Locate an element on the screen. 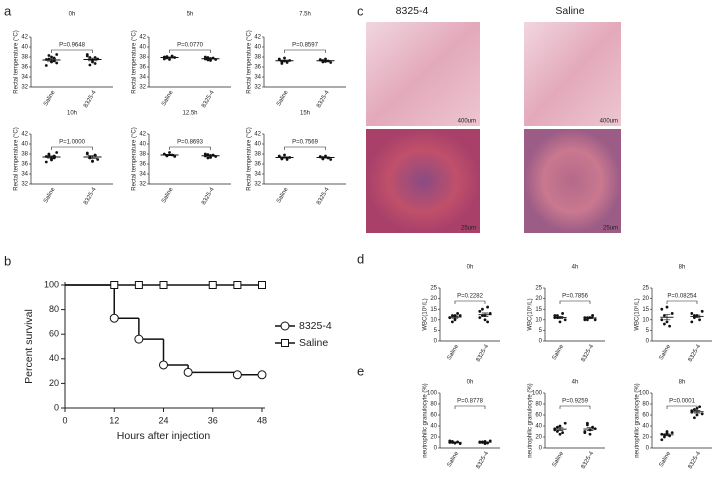 This screenshot has width=717, height=501. p-value: P=0.8778 is located at coordinates (470, 402).